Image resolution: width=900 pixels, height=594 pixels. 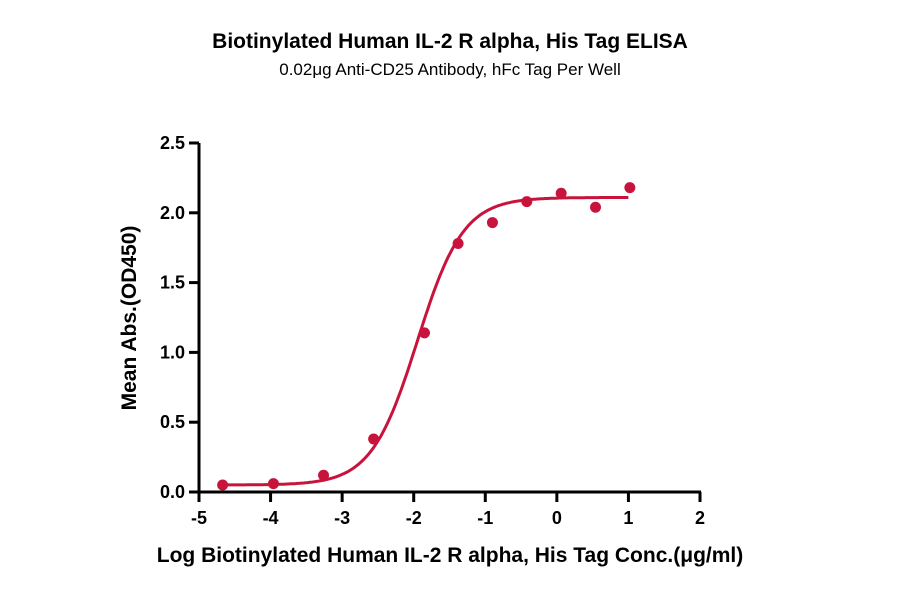 What do you see at coordinates (172, 283) in the screenshot?
I see `y-tick-label: 1.5` at bounding box center [172, 283].